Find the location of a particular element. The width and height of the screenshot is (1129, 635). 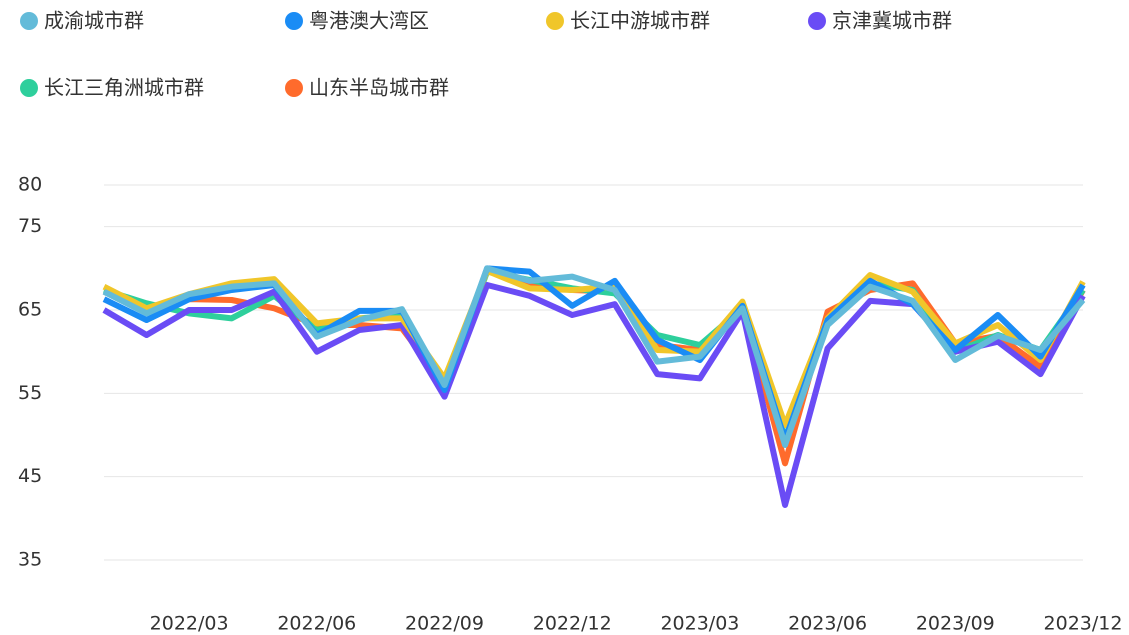

legend-item: 长江中游城市群 is located at coordinates (628, 21).